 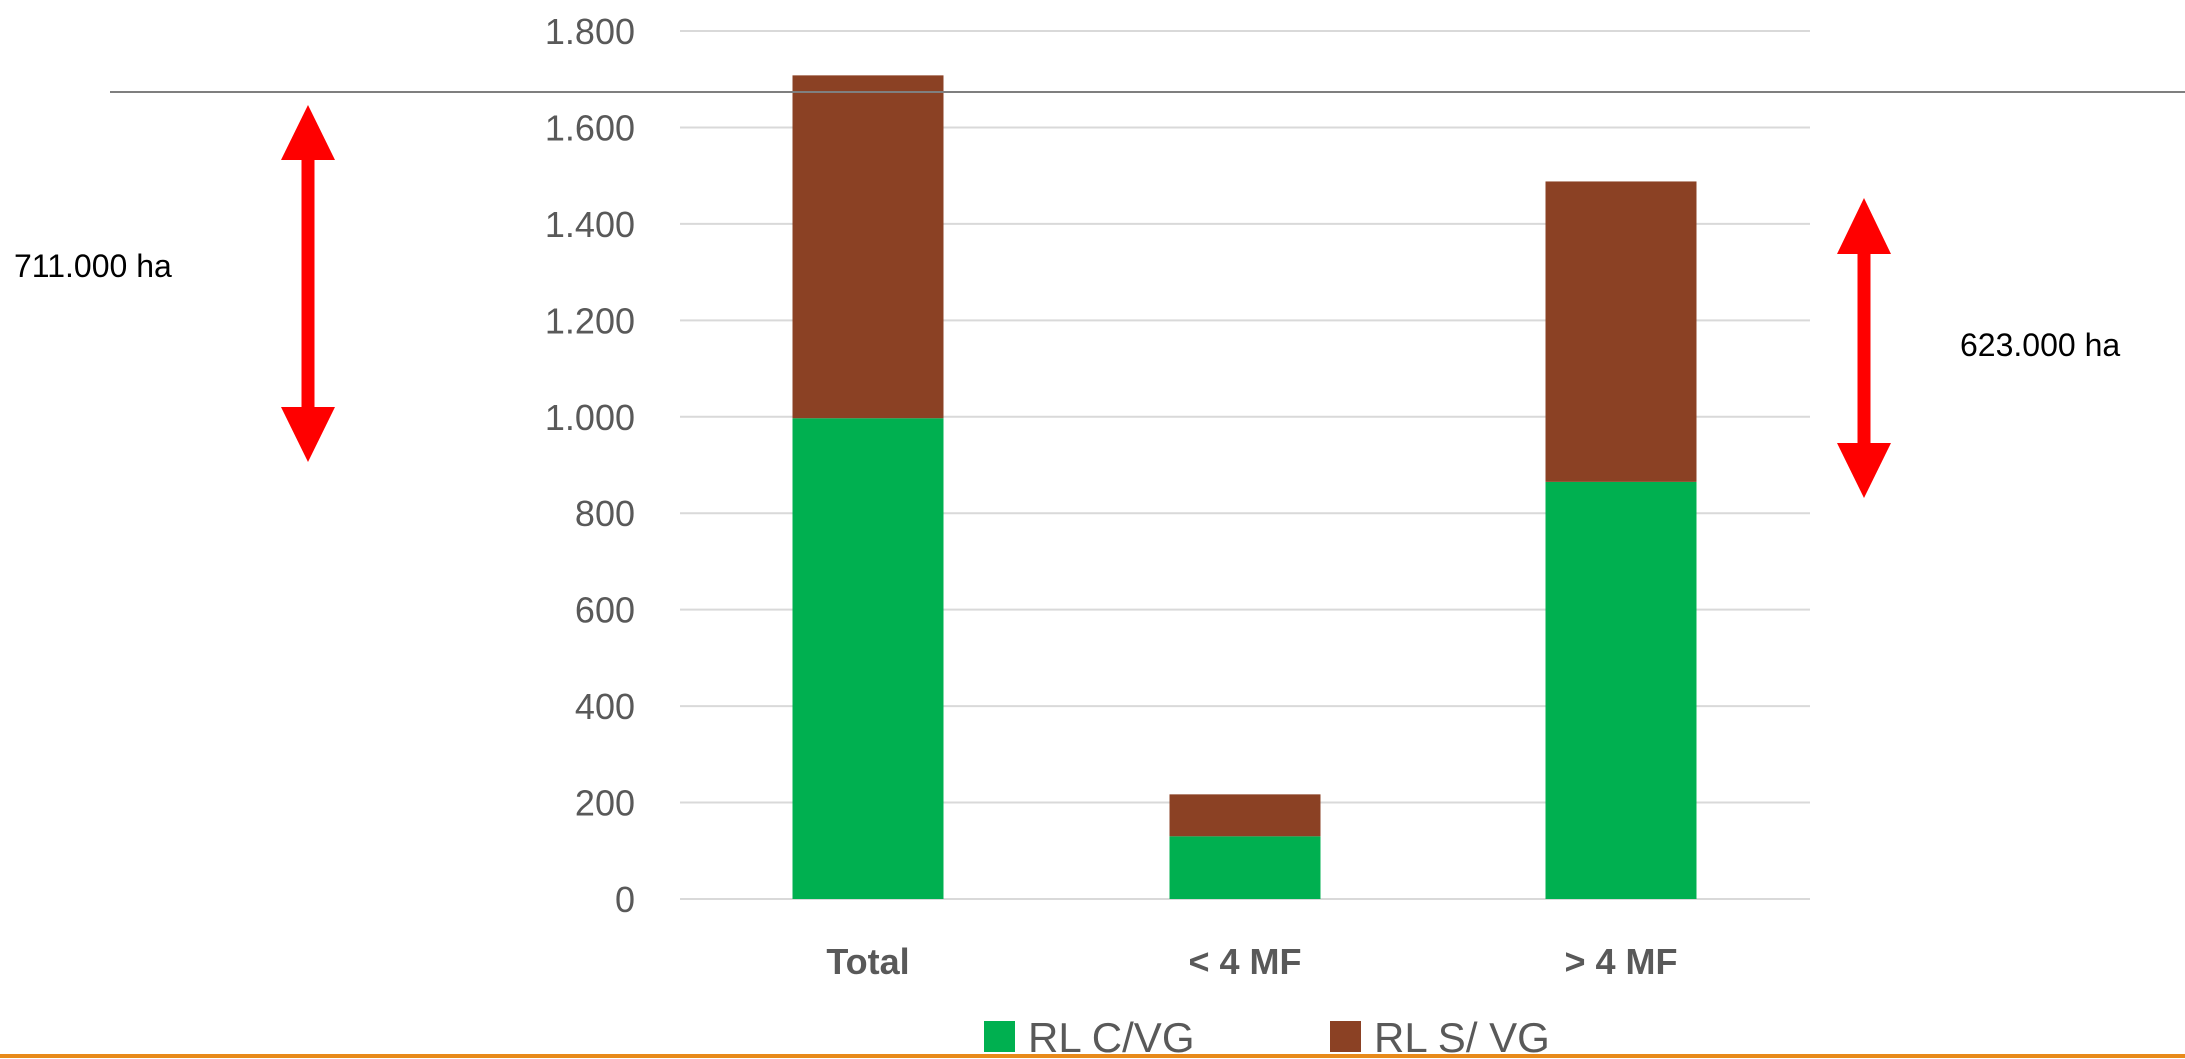 I want to click on x-category-label: Total, so click(x=867, y=961).